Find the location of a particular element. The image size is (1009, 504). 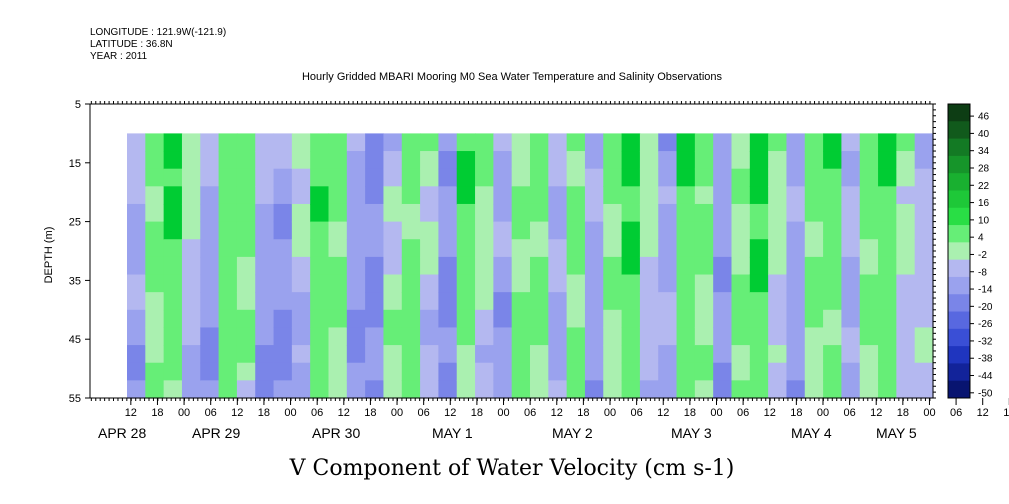

colorbar-tick-label: 4 is located at coordinates (981, 238).